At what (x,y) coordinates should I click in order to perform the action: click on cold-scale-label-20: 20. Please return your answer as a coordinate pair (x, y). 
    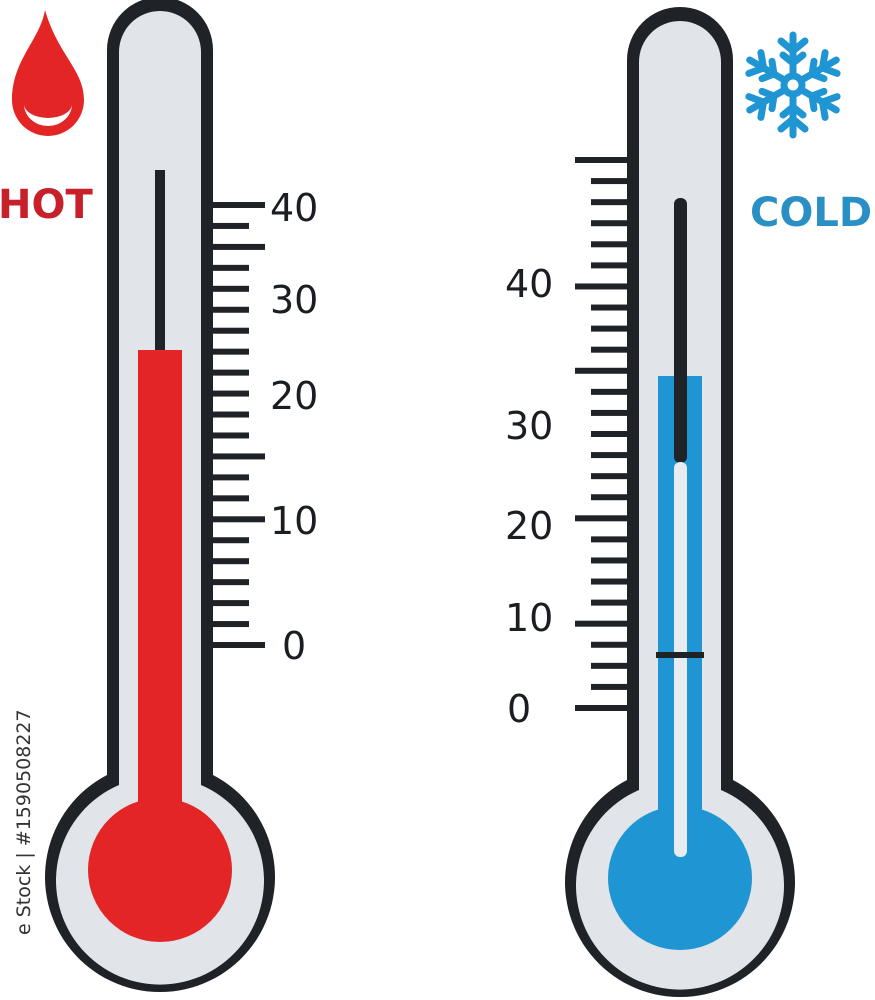
    Looking at the image, I should click on (529, 526).